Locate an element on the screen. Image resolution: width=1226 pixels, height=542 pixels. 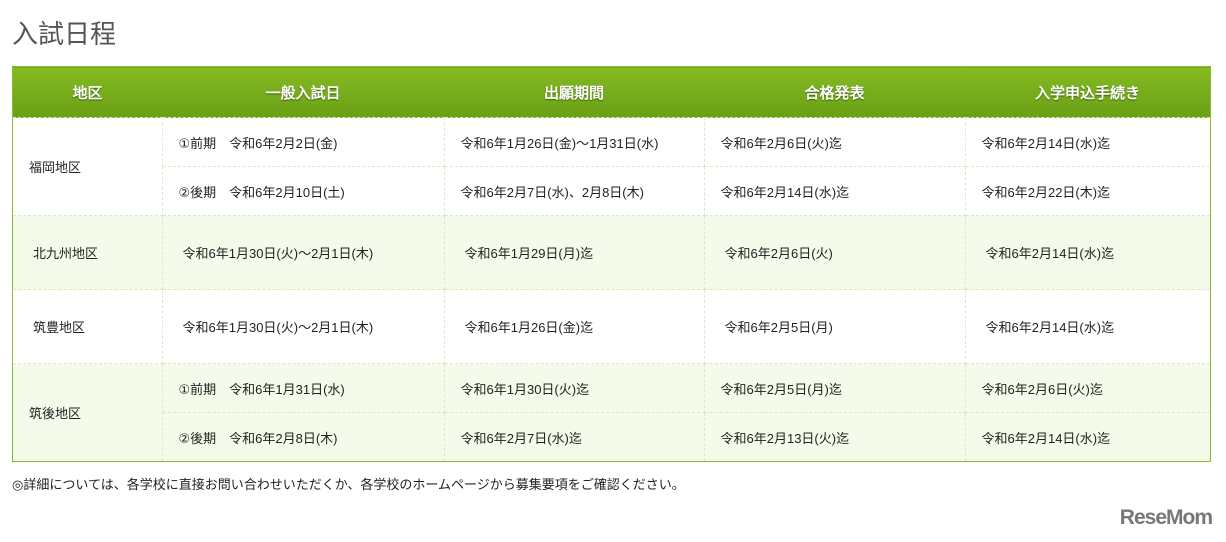
cell: 令和6年2月22日(木)迄 is located at coordinates (1087, 191).